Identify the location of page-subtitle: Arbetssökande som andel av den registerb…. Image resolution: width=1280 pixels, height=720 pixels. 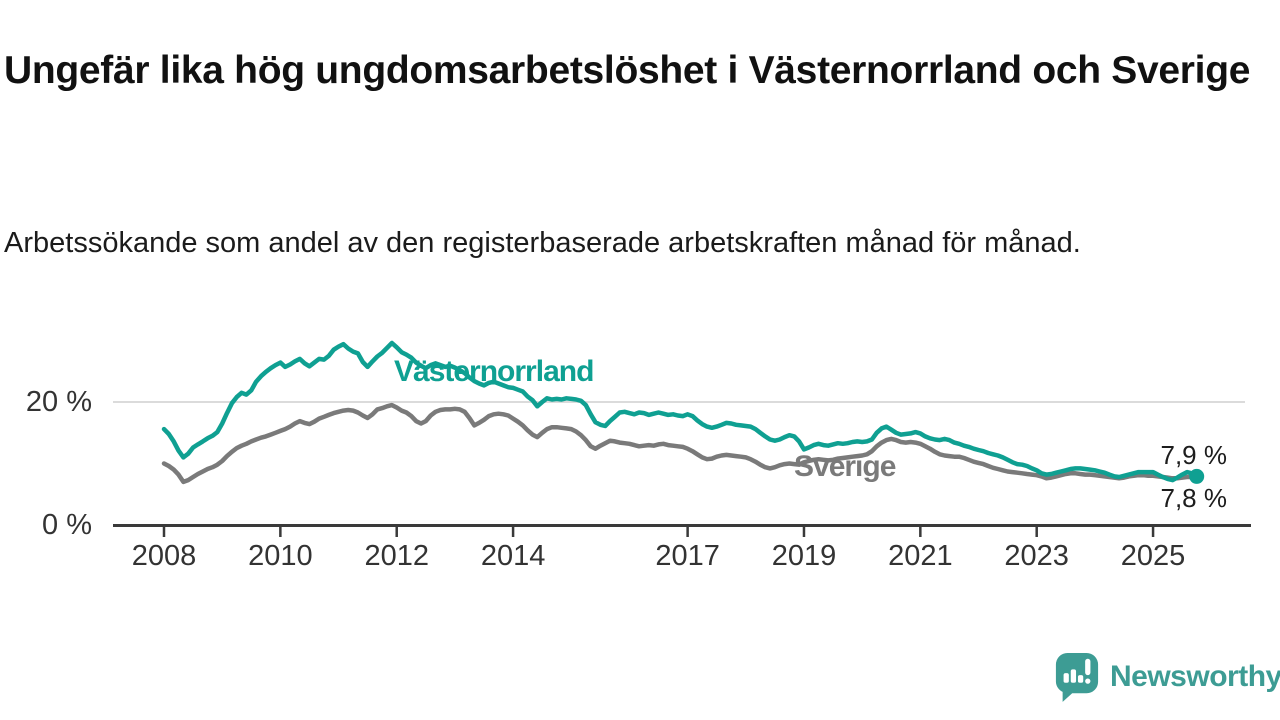
(542, 243).